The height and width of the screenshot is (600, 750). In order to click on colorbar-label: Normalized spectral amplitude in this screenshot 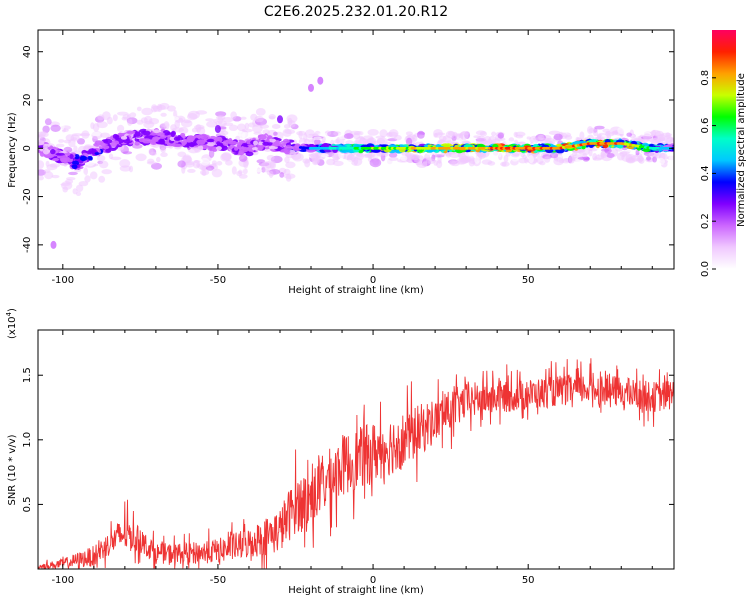, I will do `click(741, 150)`.